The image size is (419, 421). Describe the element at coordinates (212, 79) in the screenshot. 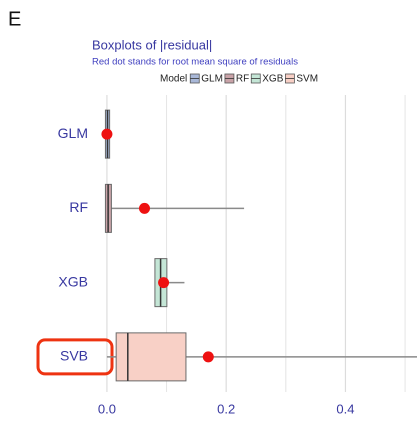

I see `legend-label: GLM` at that location.